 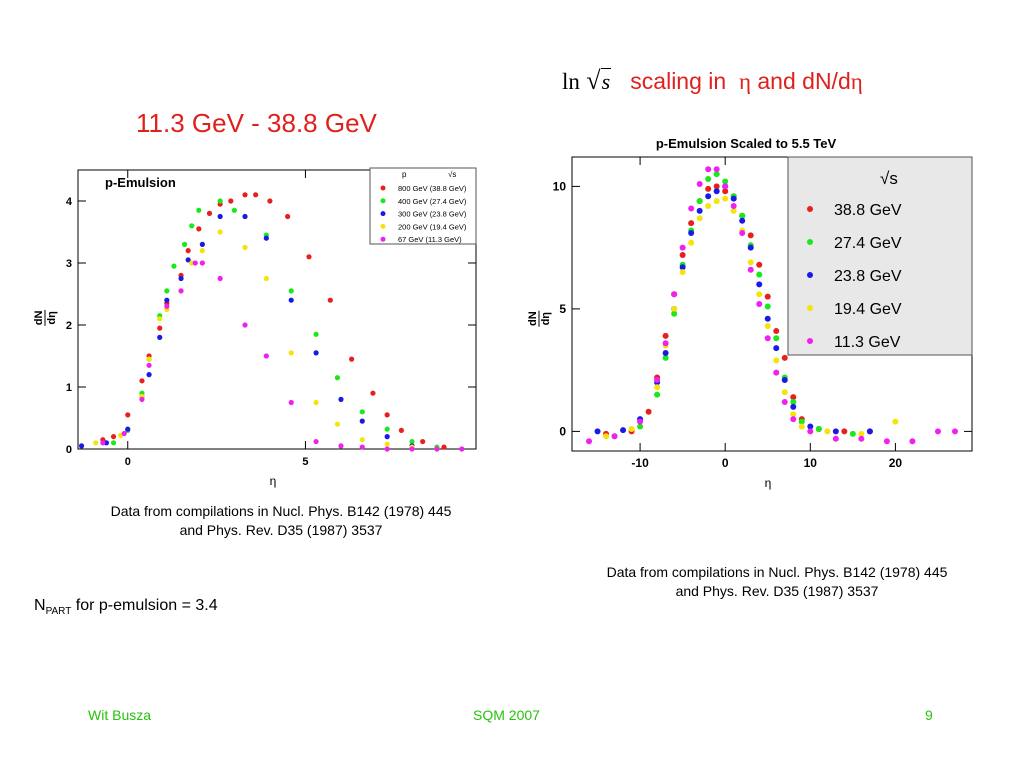 What do you see at coordinates (52, 318) in the screenshot?
I see `y-axis-label-denominator: dη` at bounding box center [52, 318].